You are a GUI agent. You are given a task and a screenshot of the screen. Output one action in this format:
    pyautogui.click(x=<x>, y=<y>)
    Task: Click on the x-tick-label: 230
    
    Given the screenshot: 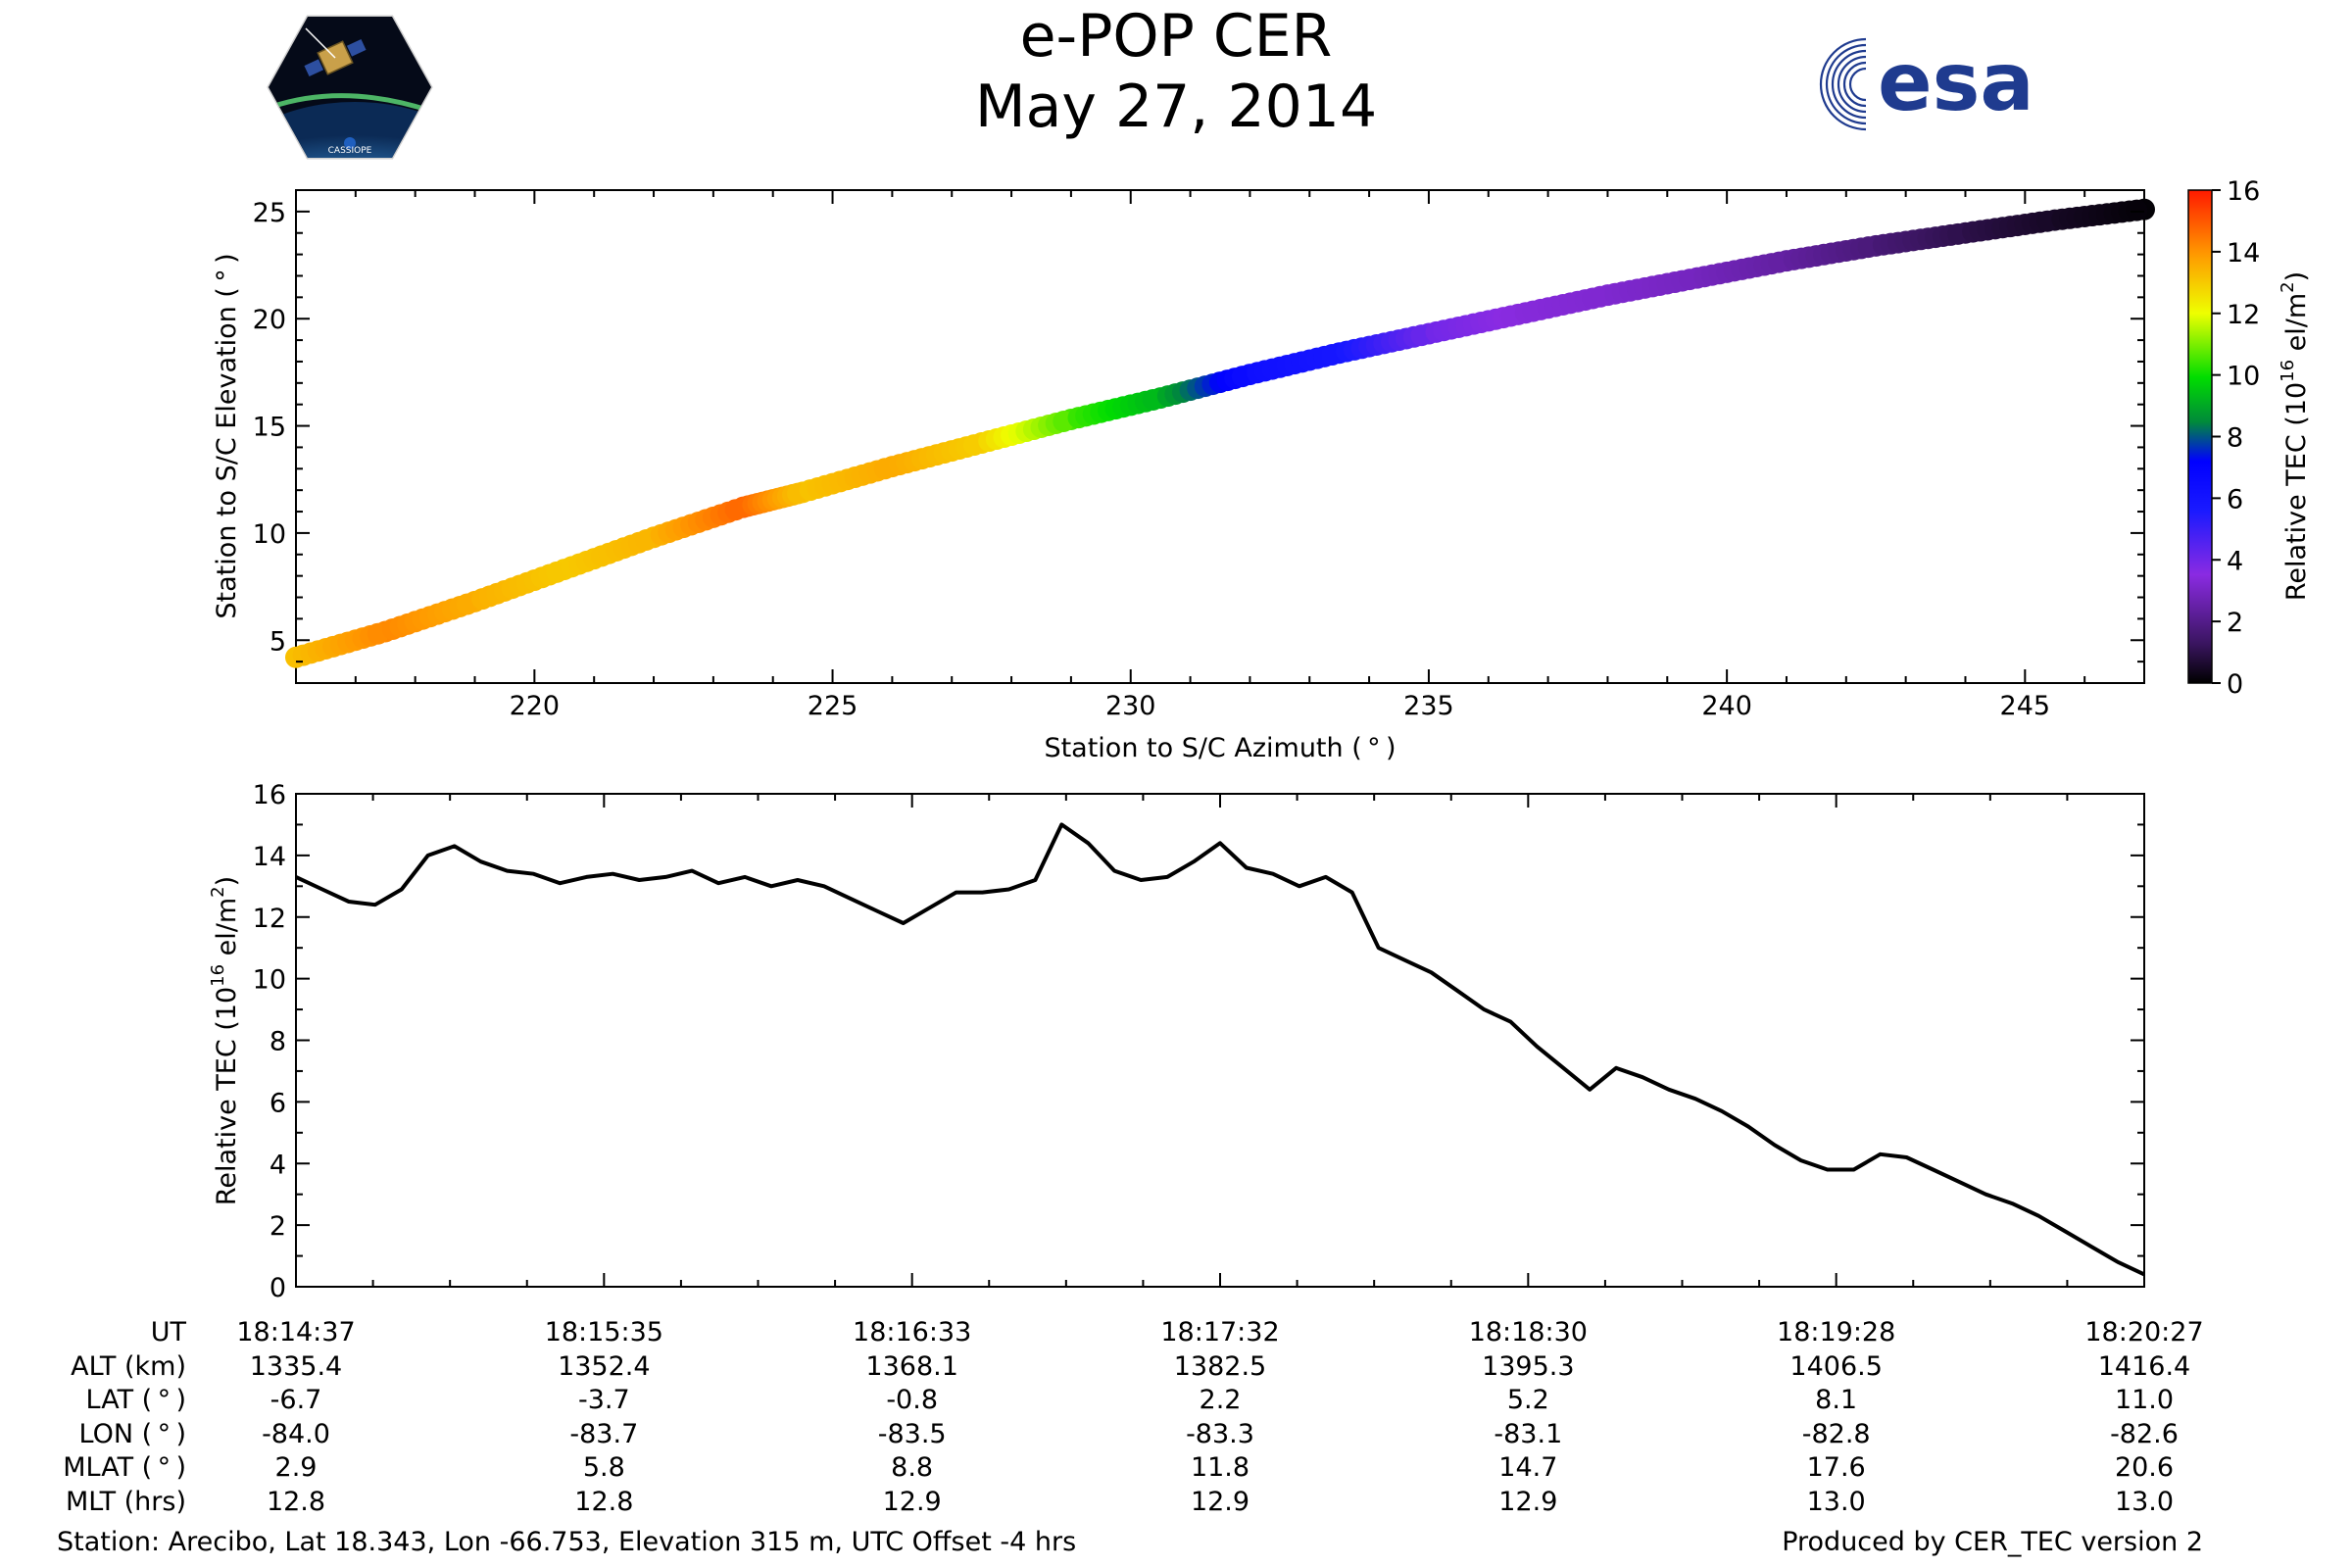 What is the action you would take?
    pyautogui.click(x=1130, y=706)
    